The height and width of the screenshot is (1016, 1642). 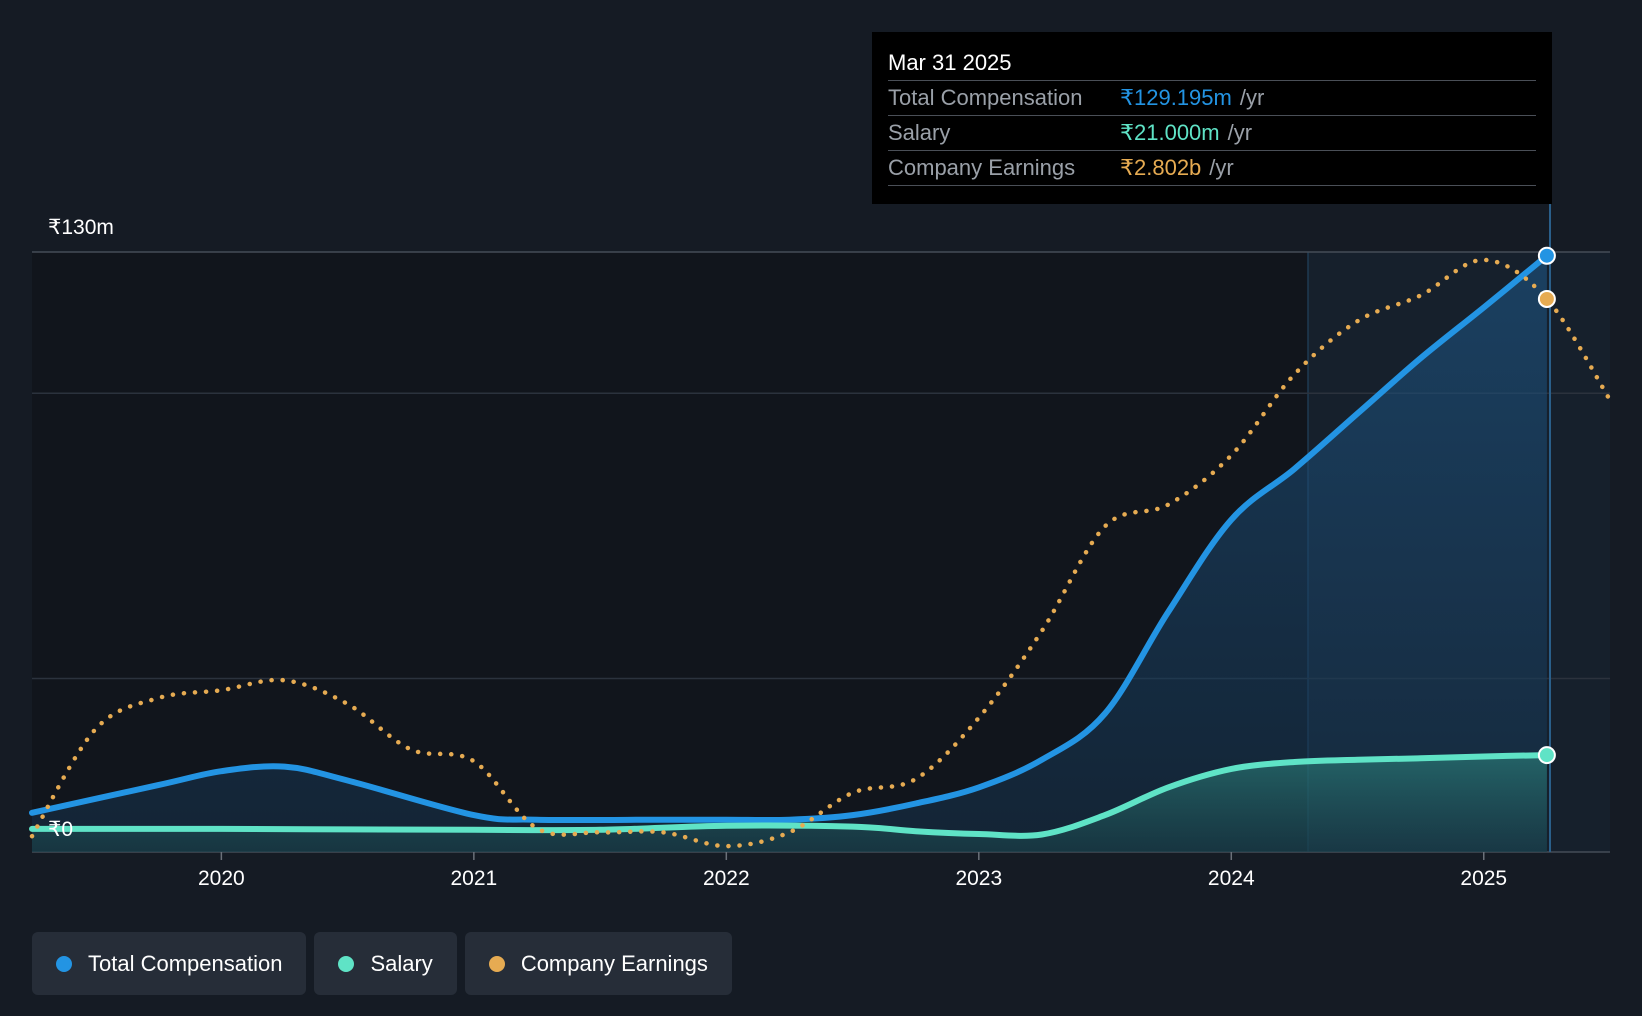 I want to click on x-tick-label: 2023, so click(x=978, y=878).